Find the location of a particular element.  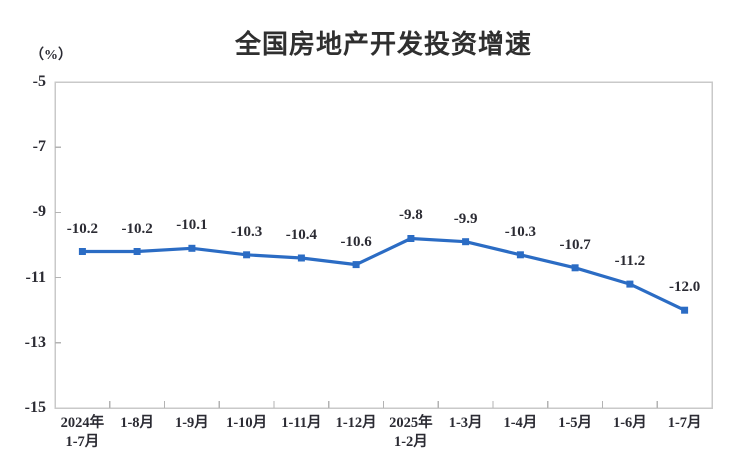

data-point-label: -9.9 is located at coordinates (465, 218).